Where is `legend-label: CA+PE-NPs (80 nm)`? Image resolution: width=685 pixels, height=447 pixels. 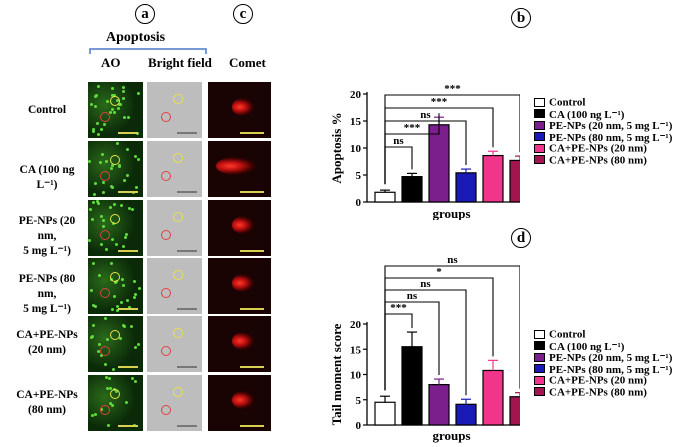 legend-label: CA+PE-NPs (80 nm) is located at coordinates (598, 391).